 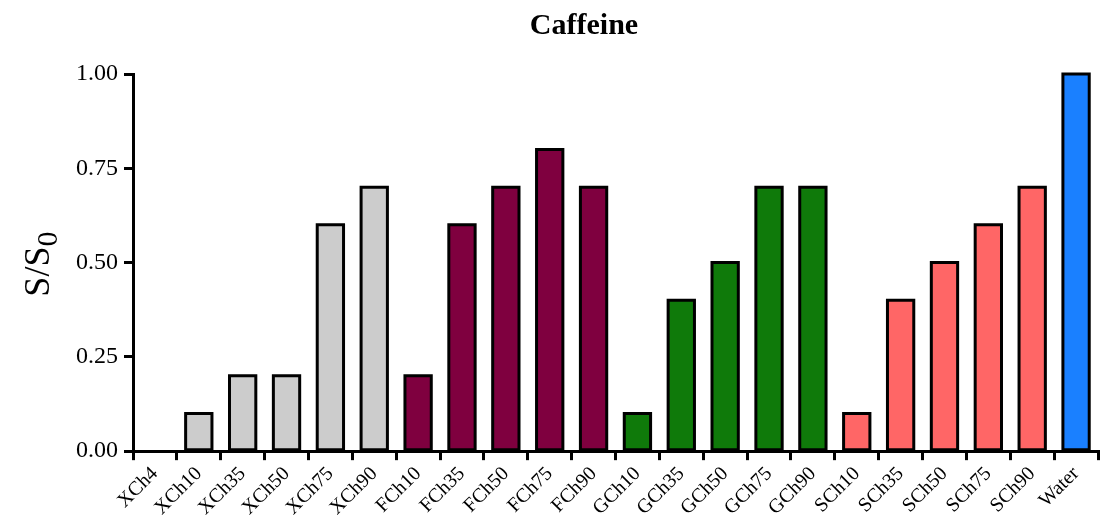 What do you see at coordinates (97, 449) in the screenshot?
I see `y-tick-label: 0.00` at bounding box center [97, 449].